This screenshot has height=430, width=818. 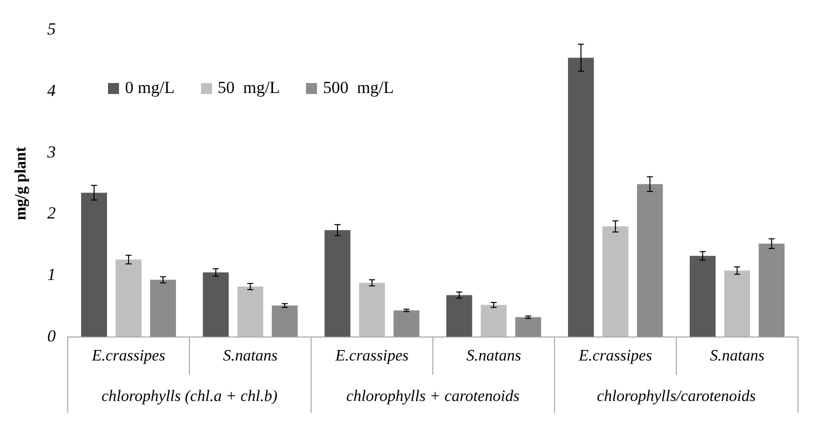 What do you see at coordinates (676, 397) in the screenshot?
I see `text: chlorophylls/carotenoids` at bounding box center [676, 397].